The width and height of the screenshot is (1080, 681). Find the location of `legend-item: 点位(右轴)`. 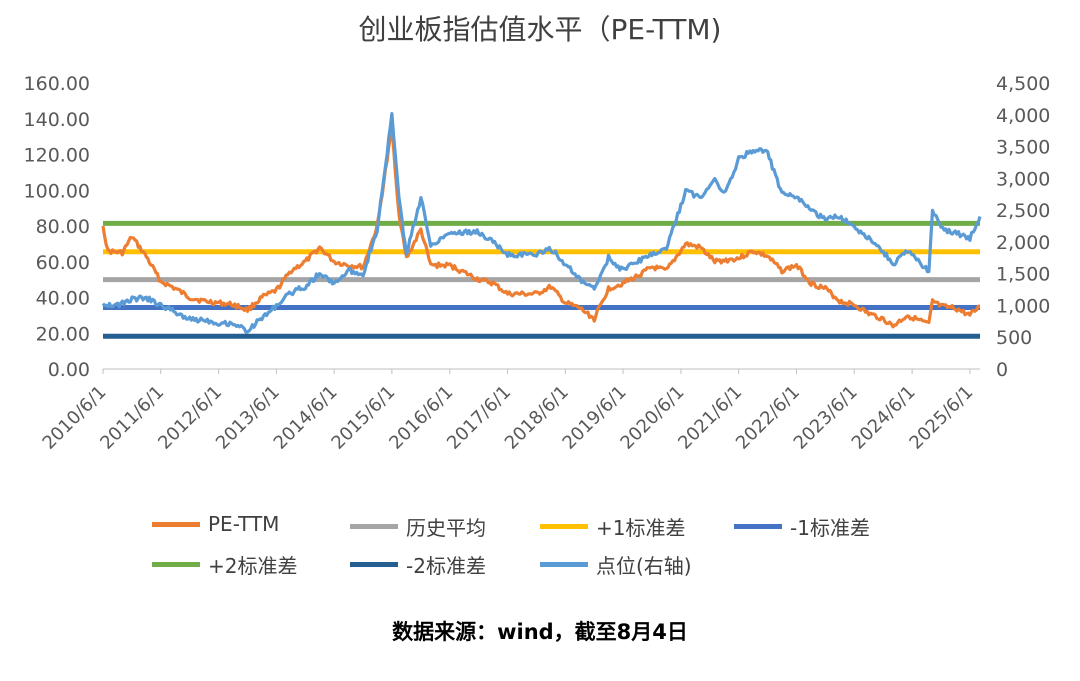

legend-item: 点位(右轴) is located at coordinates (616, 564).